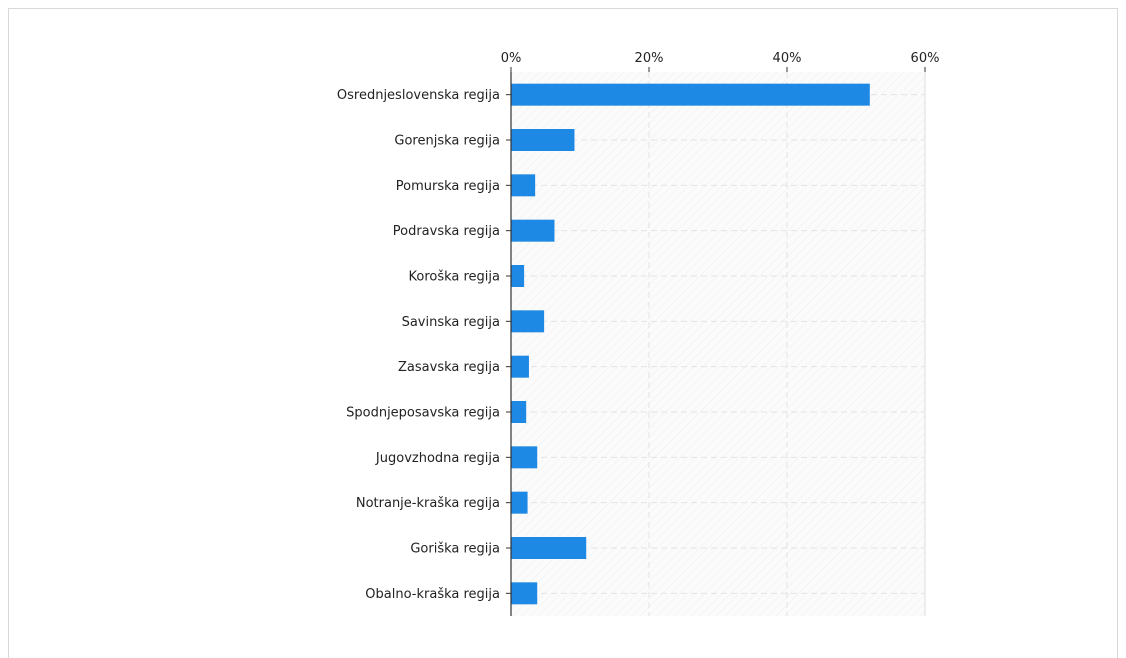  I want to click on x-tick-label: 60%, so click(925, 58).